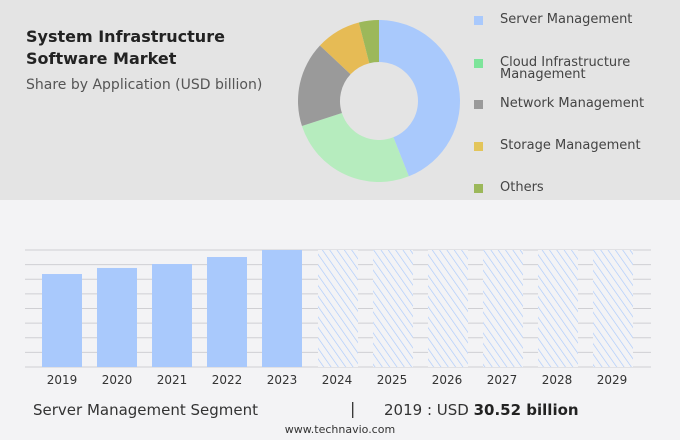 Image resolution: width=680 pixels, height=440 pixels. What do you see at coordinates (565, 68) in the screenshot?
I see `legend-label: Cloud Infrastructure Management` at bounding box center [565, 68].